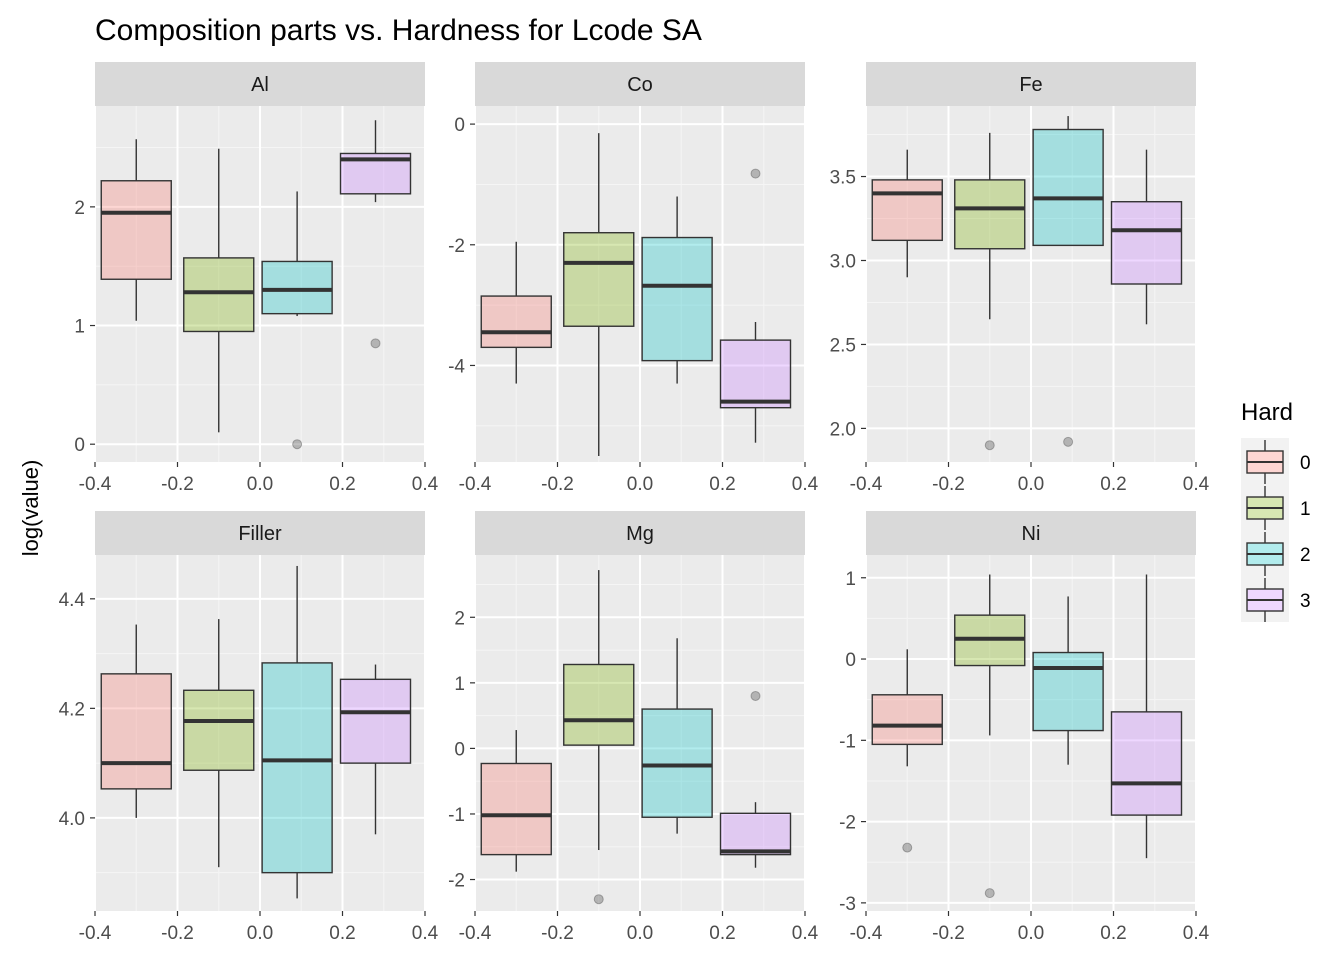  Describe the element at coordinates (1305, 555) in the screenshot. I see `legend-label: 2` at that location.